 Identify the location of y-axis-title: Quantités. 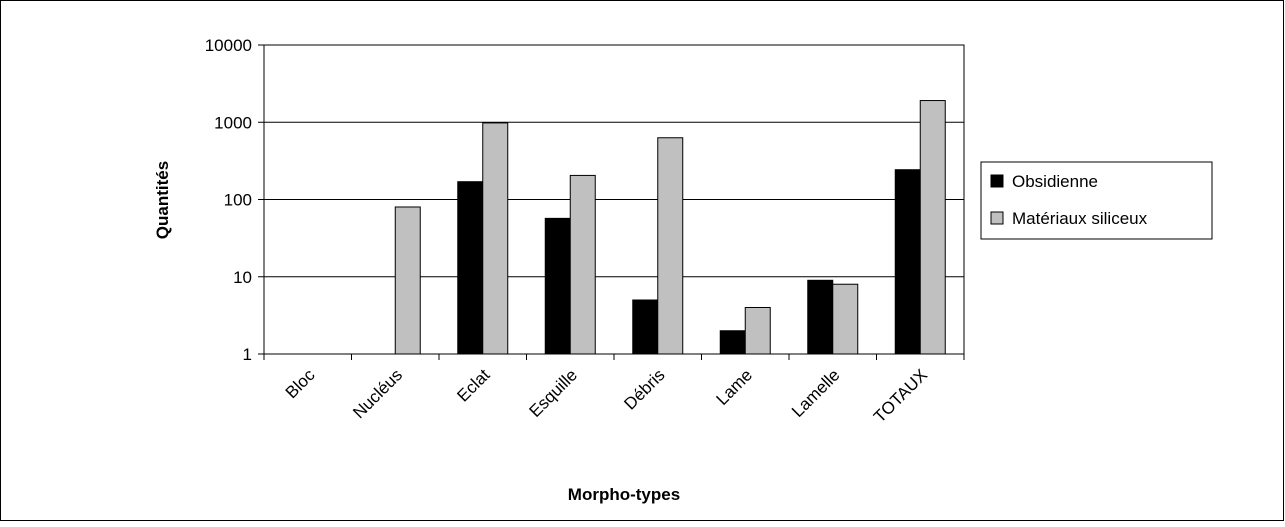
(162, 200).